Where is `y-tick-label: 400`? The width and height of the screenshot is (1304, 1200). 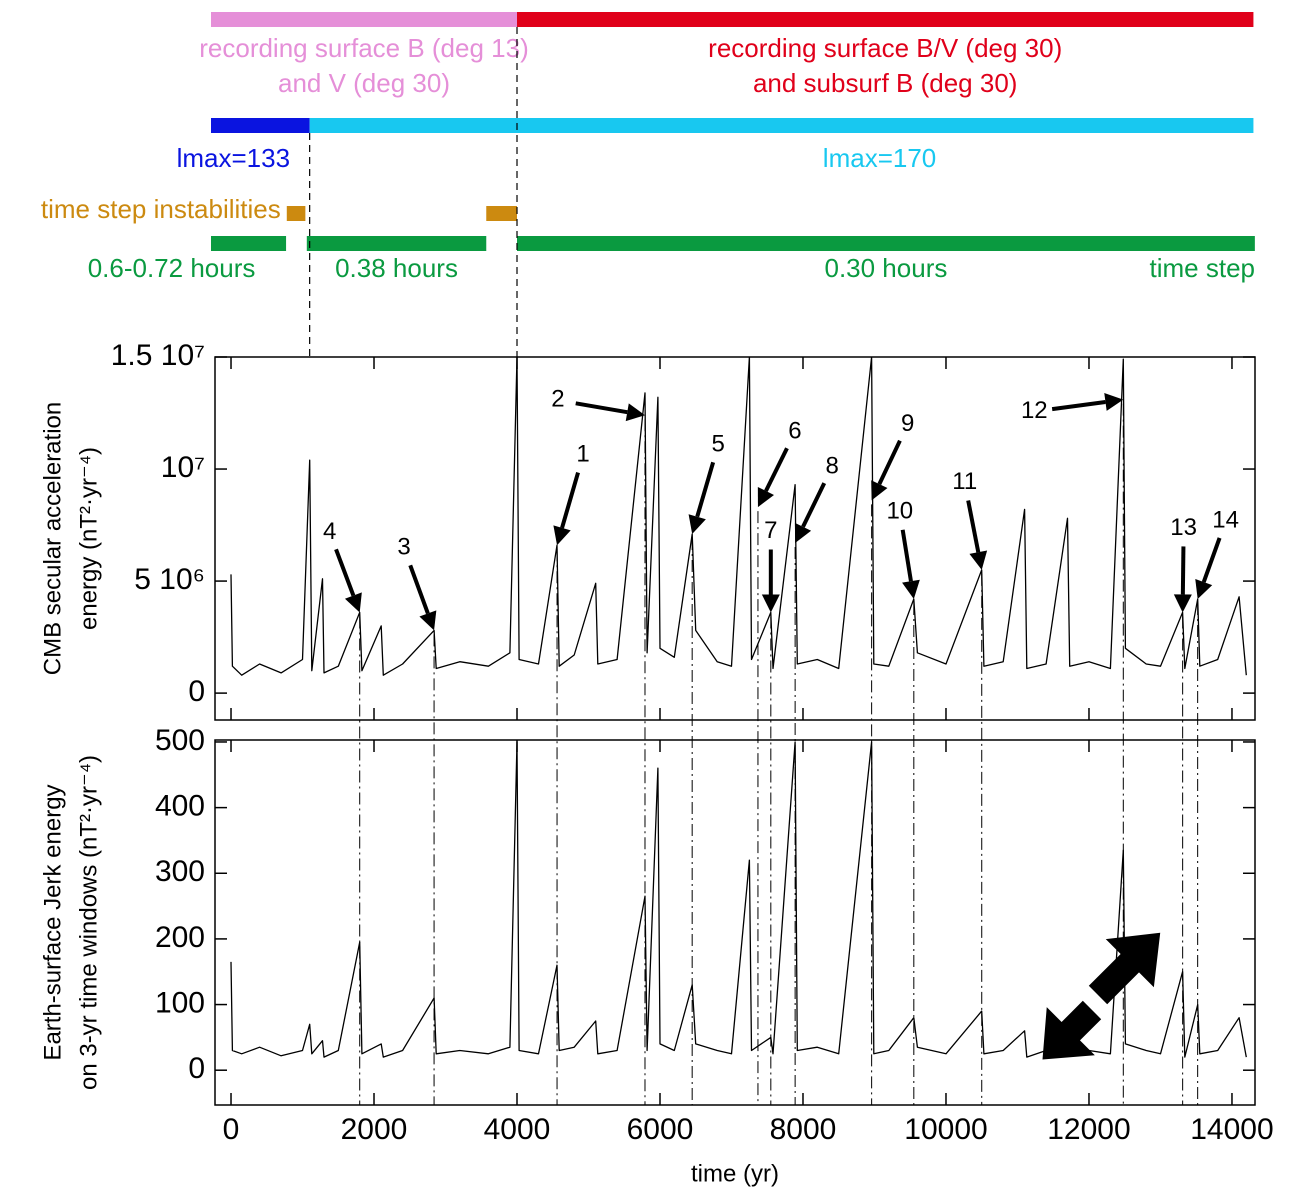
y-tick-label: 400 is located at coordinates (180, 806).